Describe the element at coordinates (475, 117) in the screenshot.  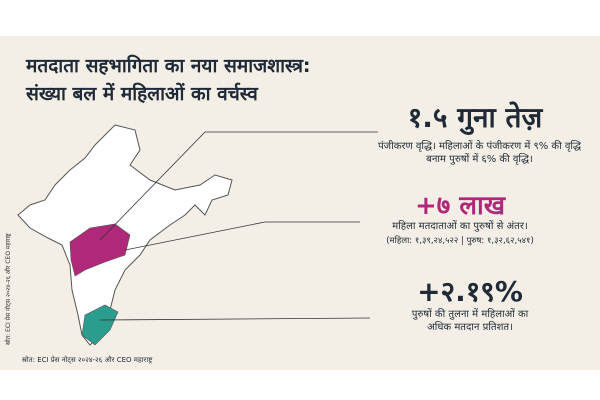
I see `stat-headline: १.५ गुना तेज़` at that location.